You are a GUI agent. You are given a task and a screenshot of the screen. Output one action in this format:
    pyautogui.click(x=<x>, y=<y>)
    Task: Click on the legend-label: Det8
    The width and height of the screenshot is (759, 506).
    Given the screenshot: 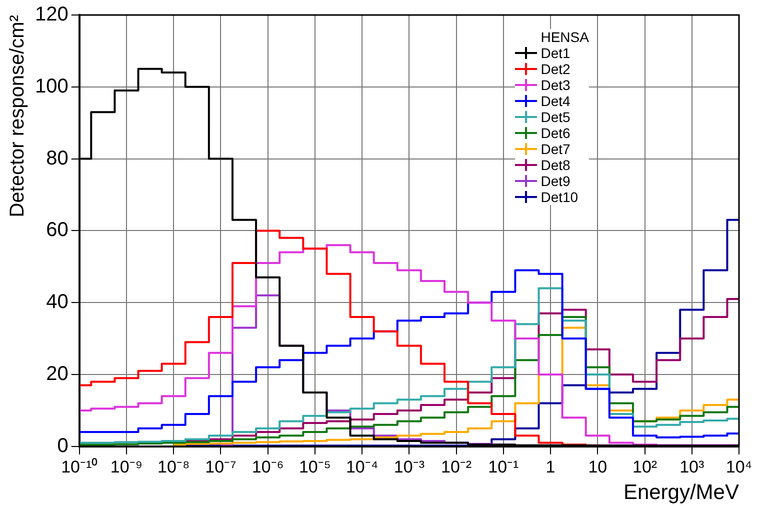 What is the action you would take?
    pyautogui.click(x=555, y=165)
    